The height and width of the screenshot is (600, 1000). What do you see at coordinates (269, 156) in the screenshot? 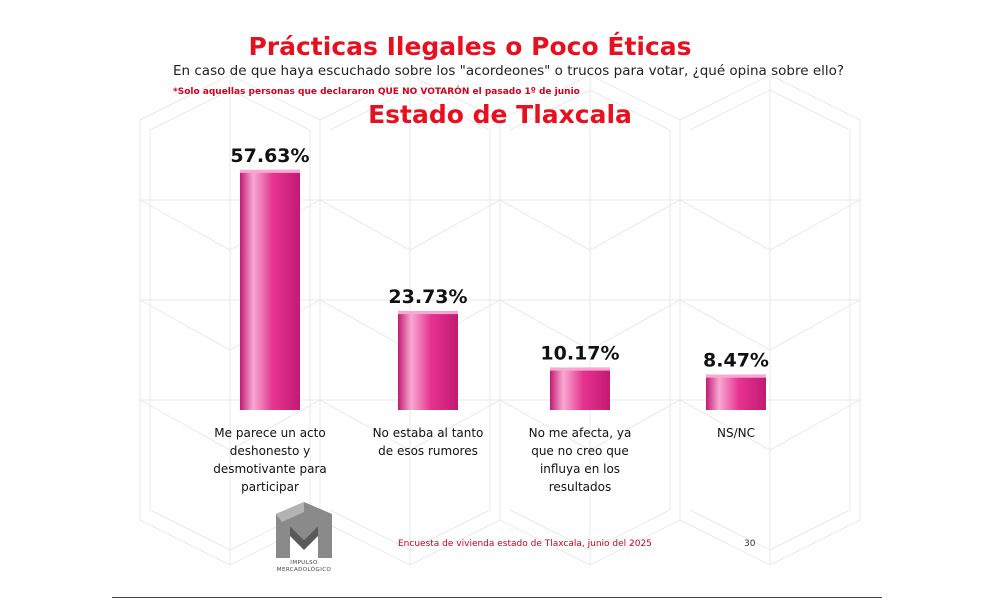
I see `bar-value-label: 57.63%` at bounding box center [269, 156].